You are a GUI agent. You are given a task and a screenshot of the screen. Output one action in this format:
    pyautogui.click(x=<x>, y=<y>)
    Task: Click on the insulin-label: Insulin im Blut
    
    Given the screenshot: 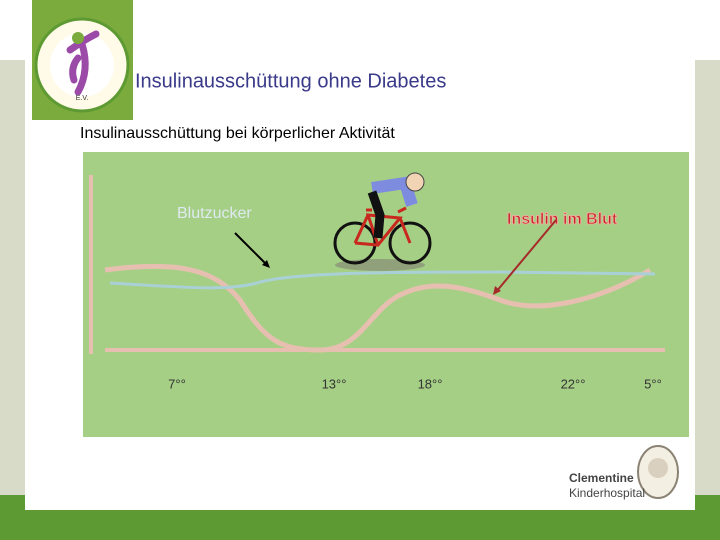 What is the action you would take?
    pyautogui.click(x=562, y=219)
    